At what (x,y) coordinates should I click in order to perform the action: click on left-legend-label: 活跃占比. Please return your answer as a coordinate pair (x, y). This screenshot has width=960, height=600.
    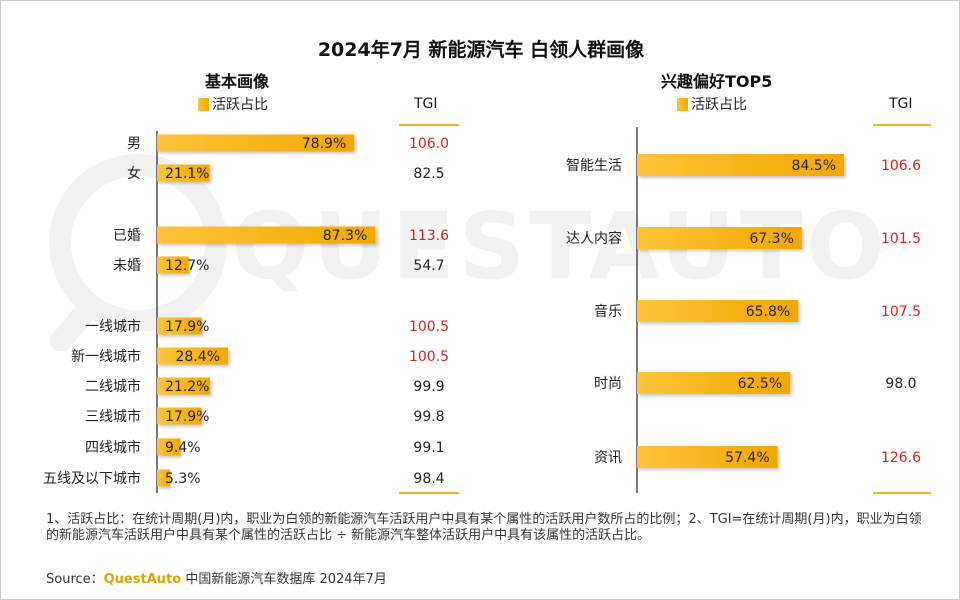
    Looking at the image, I should click on (240, 105).